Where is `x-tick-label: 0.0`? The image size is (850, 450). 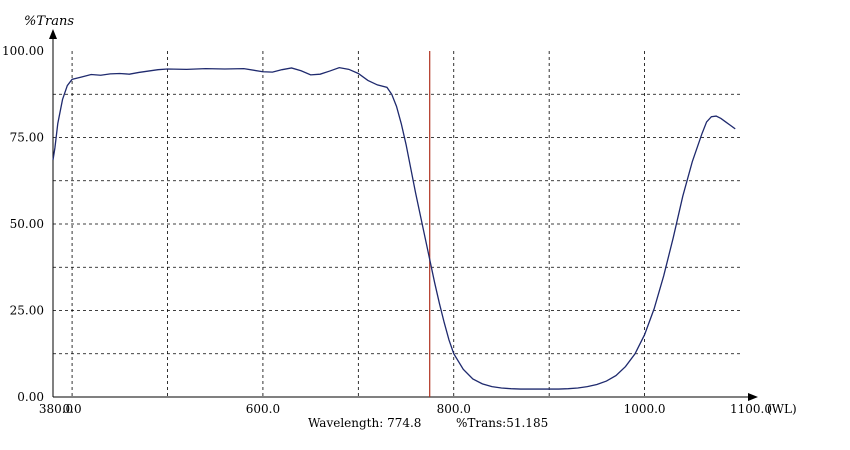 x-tick-label: 0.0 is located at coordinates (72, 409).